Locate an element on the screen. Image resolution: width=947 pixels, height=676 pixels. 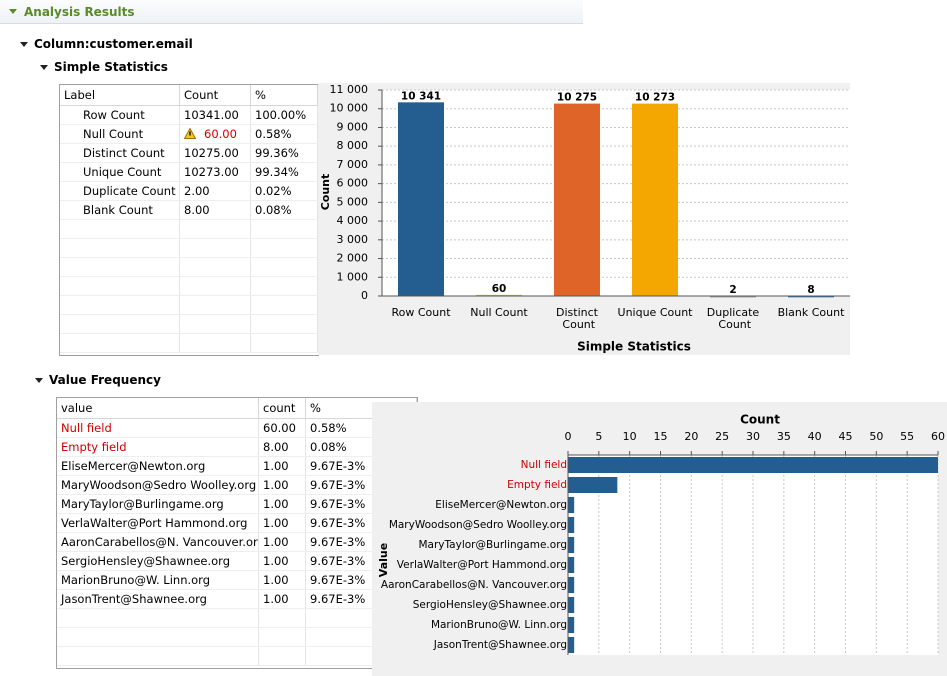
table-cell: Null Count is located at coordinates (120, 134).